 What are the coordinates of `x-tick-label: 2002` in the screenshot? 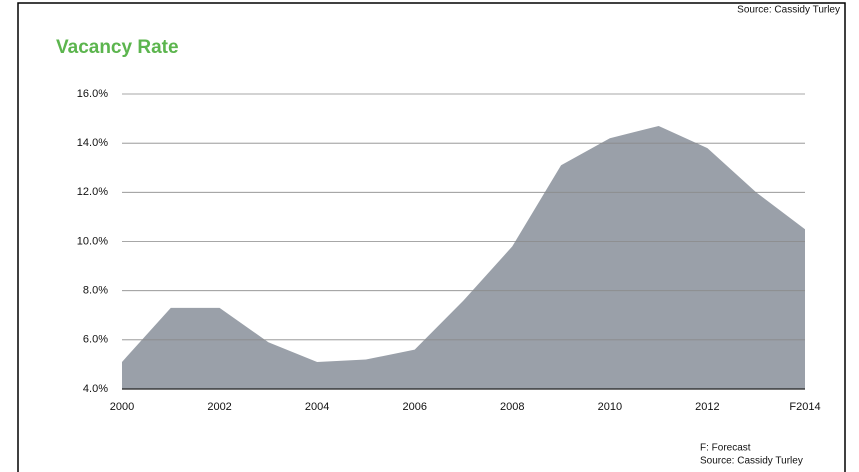 It's located at (219, 407).